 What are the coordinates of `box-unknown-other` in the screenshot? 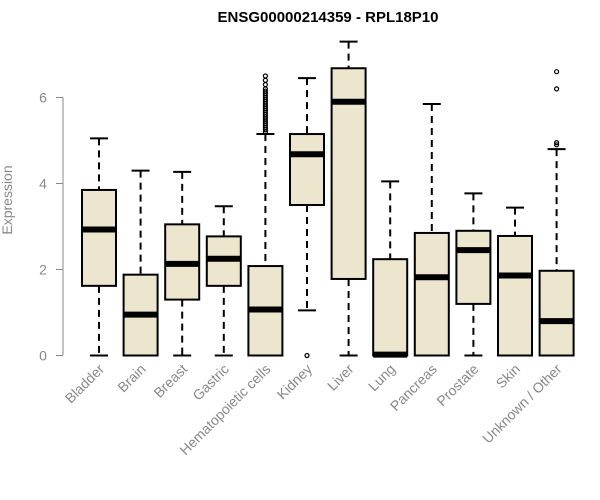 It's located at (556, 213).